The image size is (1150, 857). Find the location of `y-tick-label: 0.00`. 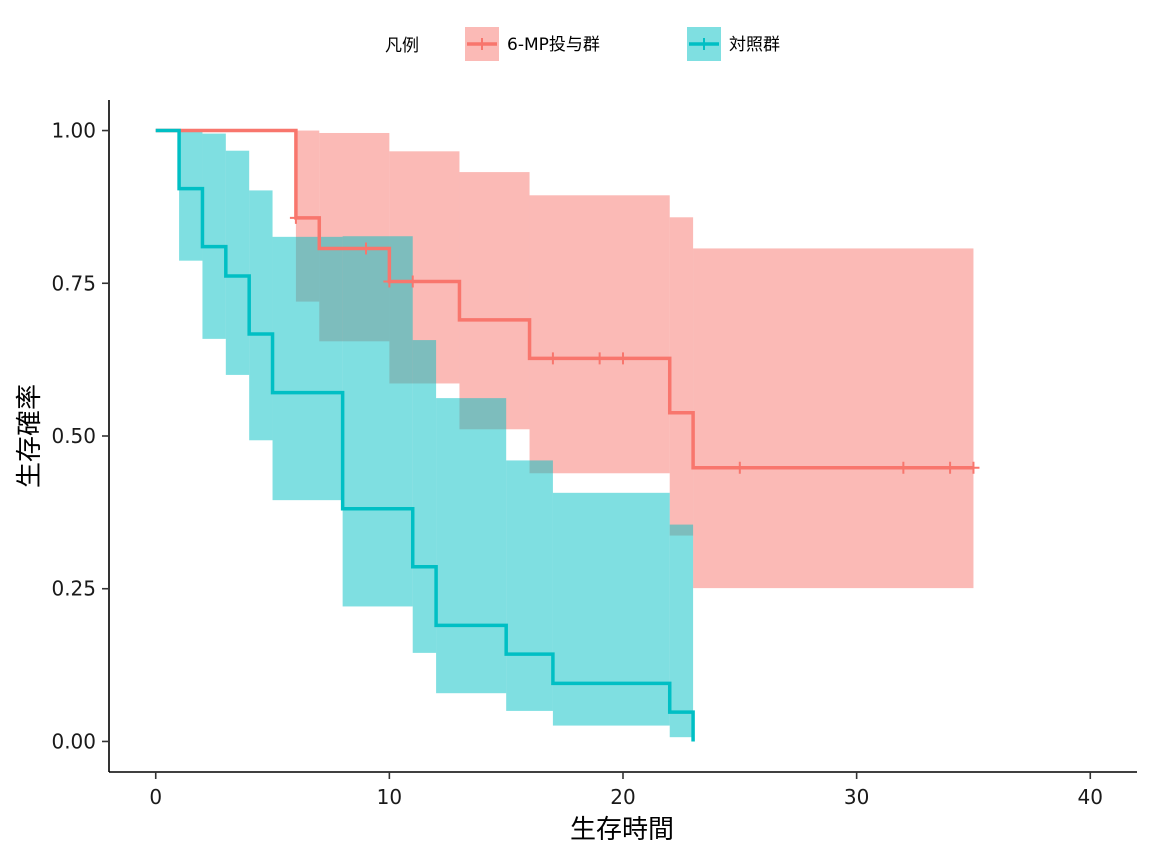

y-tick-label: 0.00 is located at coordinates (73, 741).